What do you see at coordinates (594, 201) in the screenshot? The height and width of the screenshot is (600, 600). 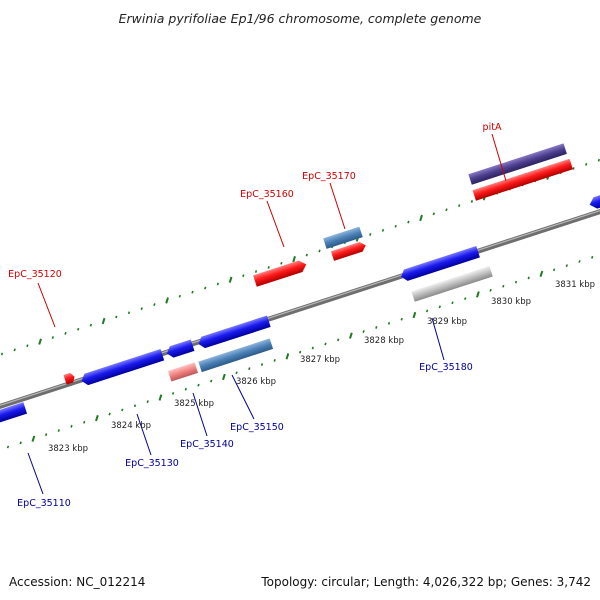 I see `gene-edge-right` at bounding box center [594, 201].